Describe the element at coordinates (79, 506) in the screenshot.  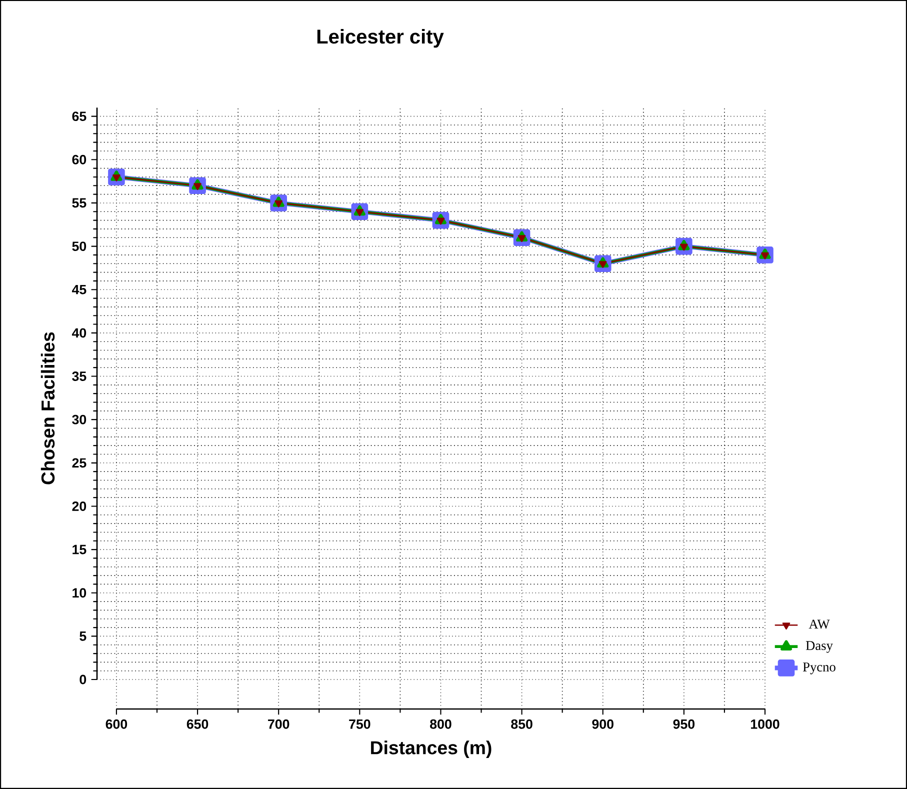
I see `y-tick-label: 20` at that location.